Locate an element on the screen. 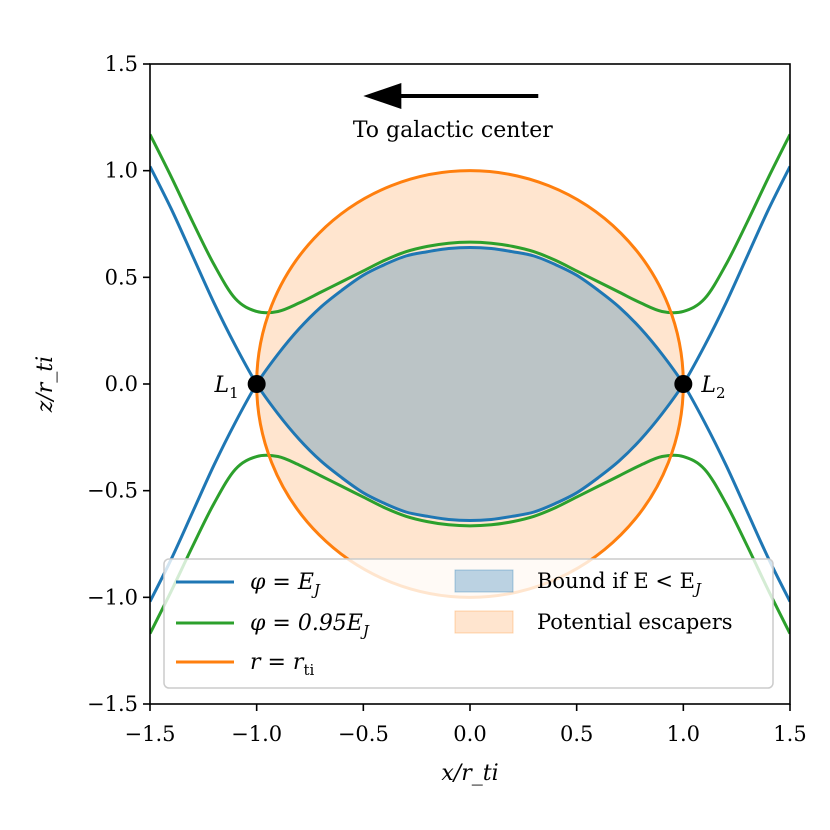  galactic-center-annotation: To galactic center is located at coordinates (453, 113).